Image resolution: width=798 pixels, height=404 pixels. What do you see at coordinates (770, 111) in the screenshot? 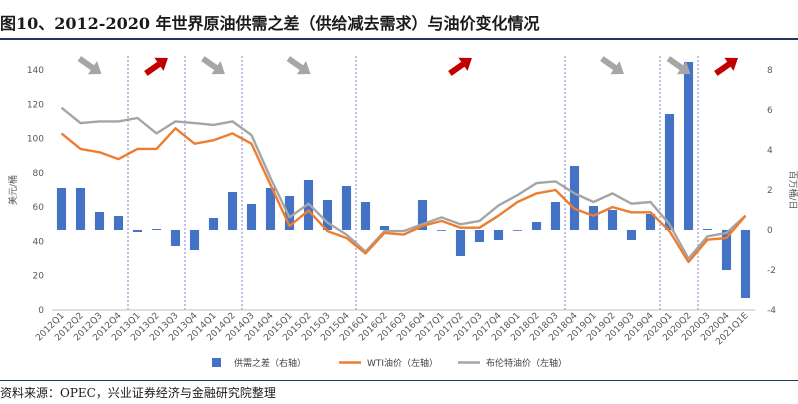
I see `right-tick-6: 6` at bounding box center [770, 111].